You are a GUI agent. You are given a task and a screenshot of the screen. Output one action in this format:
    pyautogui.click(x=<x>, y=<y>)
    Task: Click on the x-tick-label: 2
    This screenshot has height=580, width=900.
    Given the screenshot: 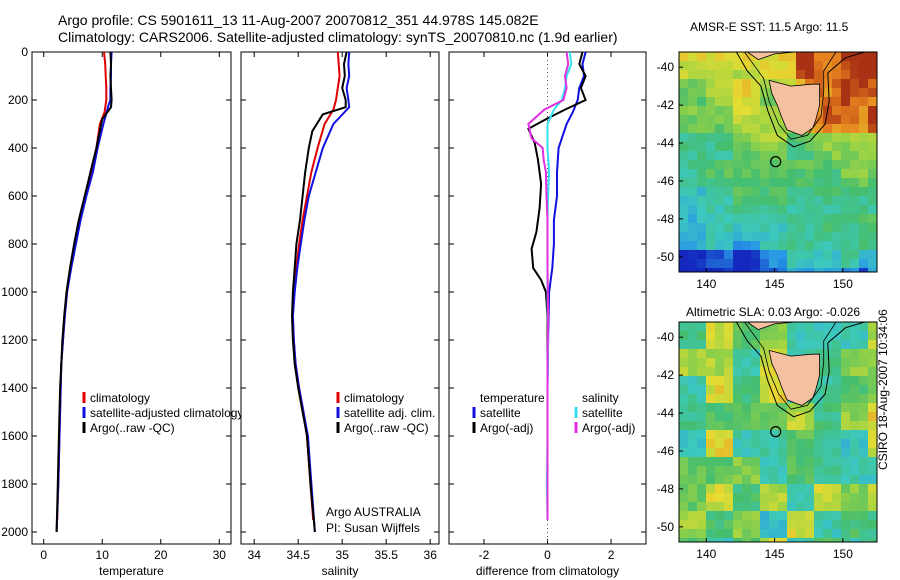 What is the action you would take?
    pyautogui.click(x=611, y=555)
    